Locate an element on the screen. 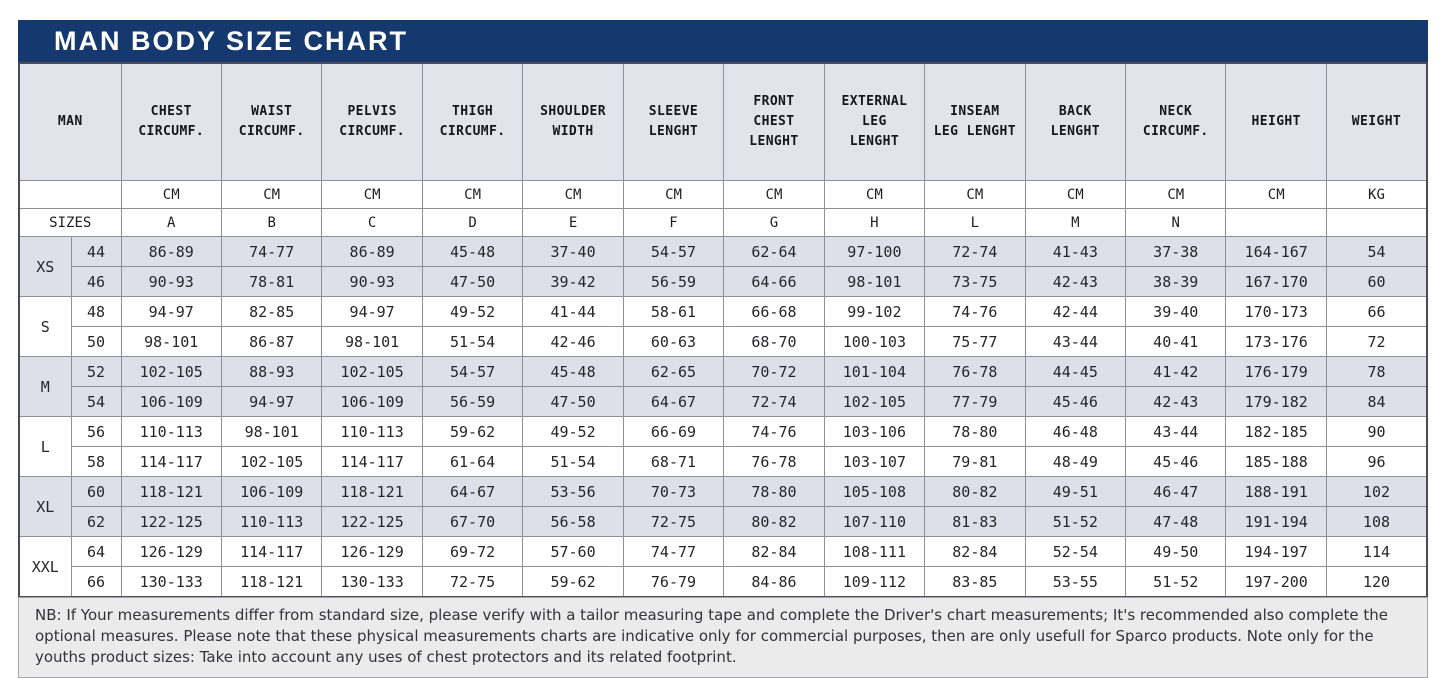  measurement-cell: 39-40 is located at coordinates (1176, 311).